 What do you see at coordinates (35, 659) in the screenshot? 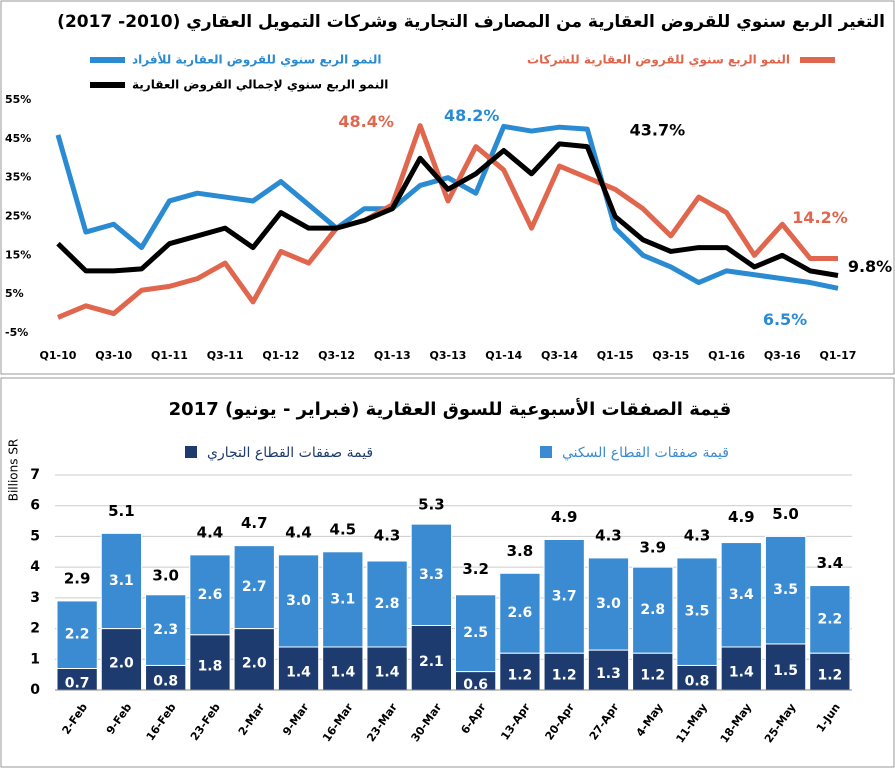
I see `y-tick-label: 1` at bounding box center [35, 659].